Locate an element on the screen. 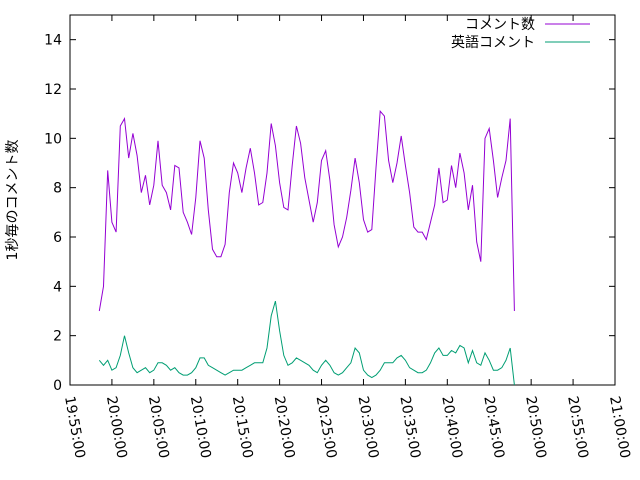 This screenshot has height=480, width=640. x-tick-label: 20:50:00 is located at coordinates (535, 427).